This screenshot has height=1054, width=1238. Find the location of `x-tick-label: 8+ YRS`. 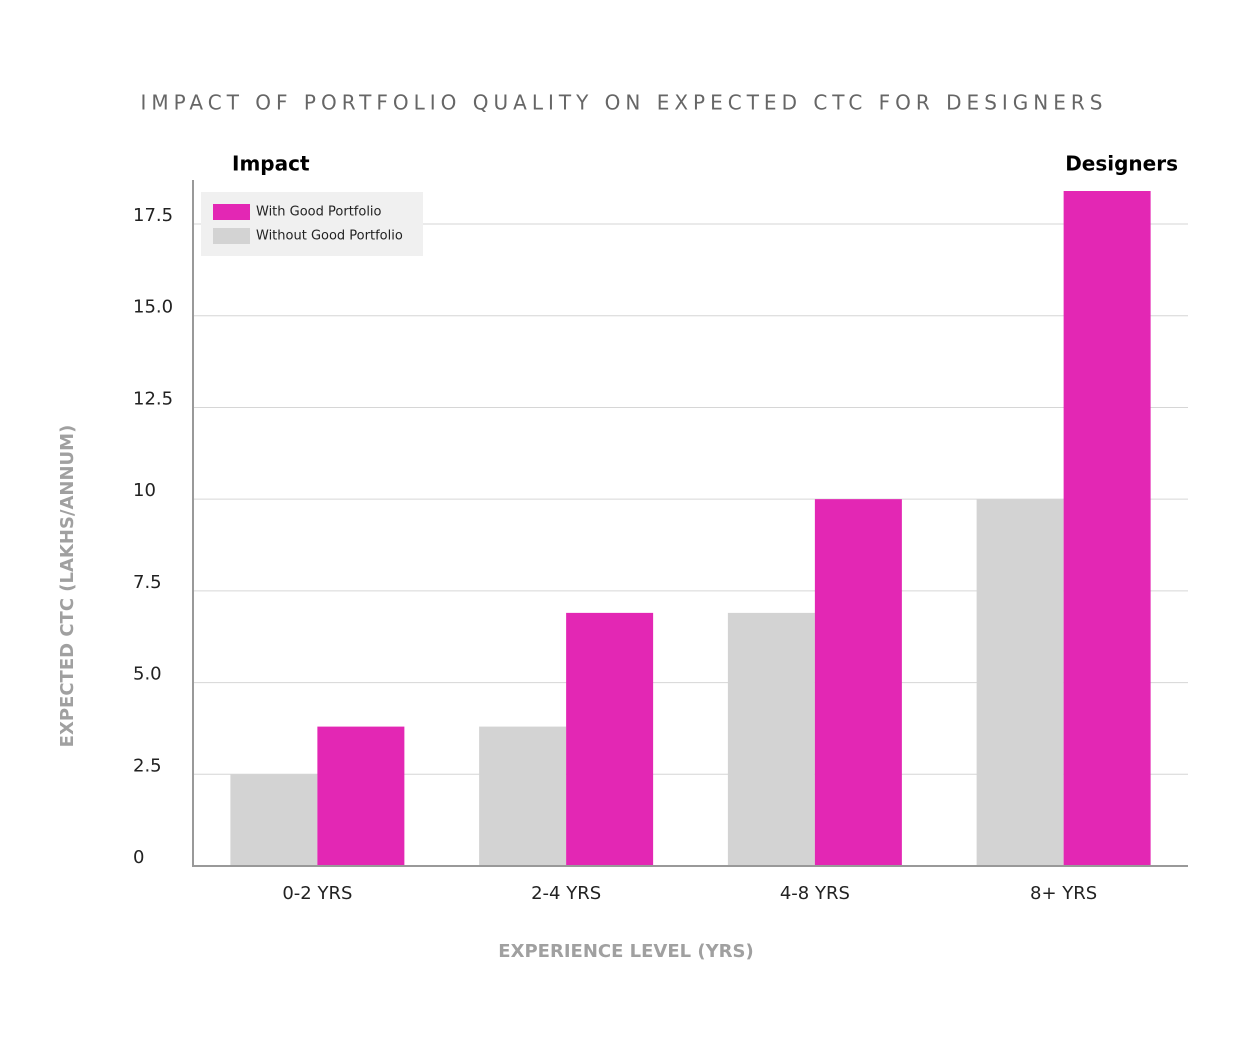

x-tick-label: 8+ YRS is located at coordinates (1063, 893).